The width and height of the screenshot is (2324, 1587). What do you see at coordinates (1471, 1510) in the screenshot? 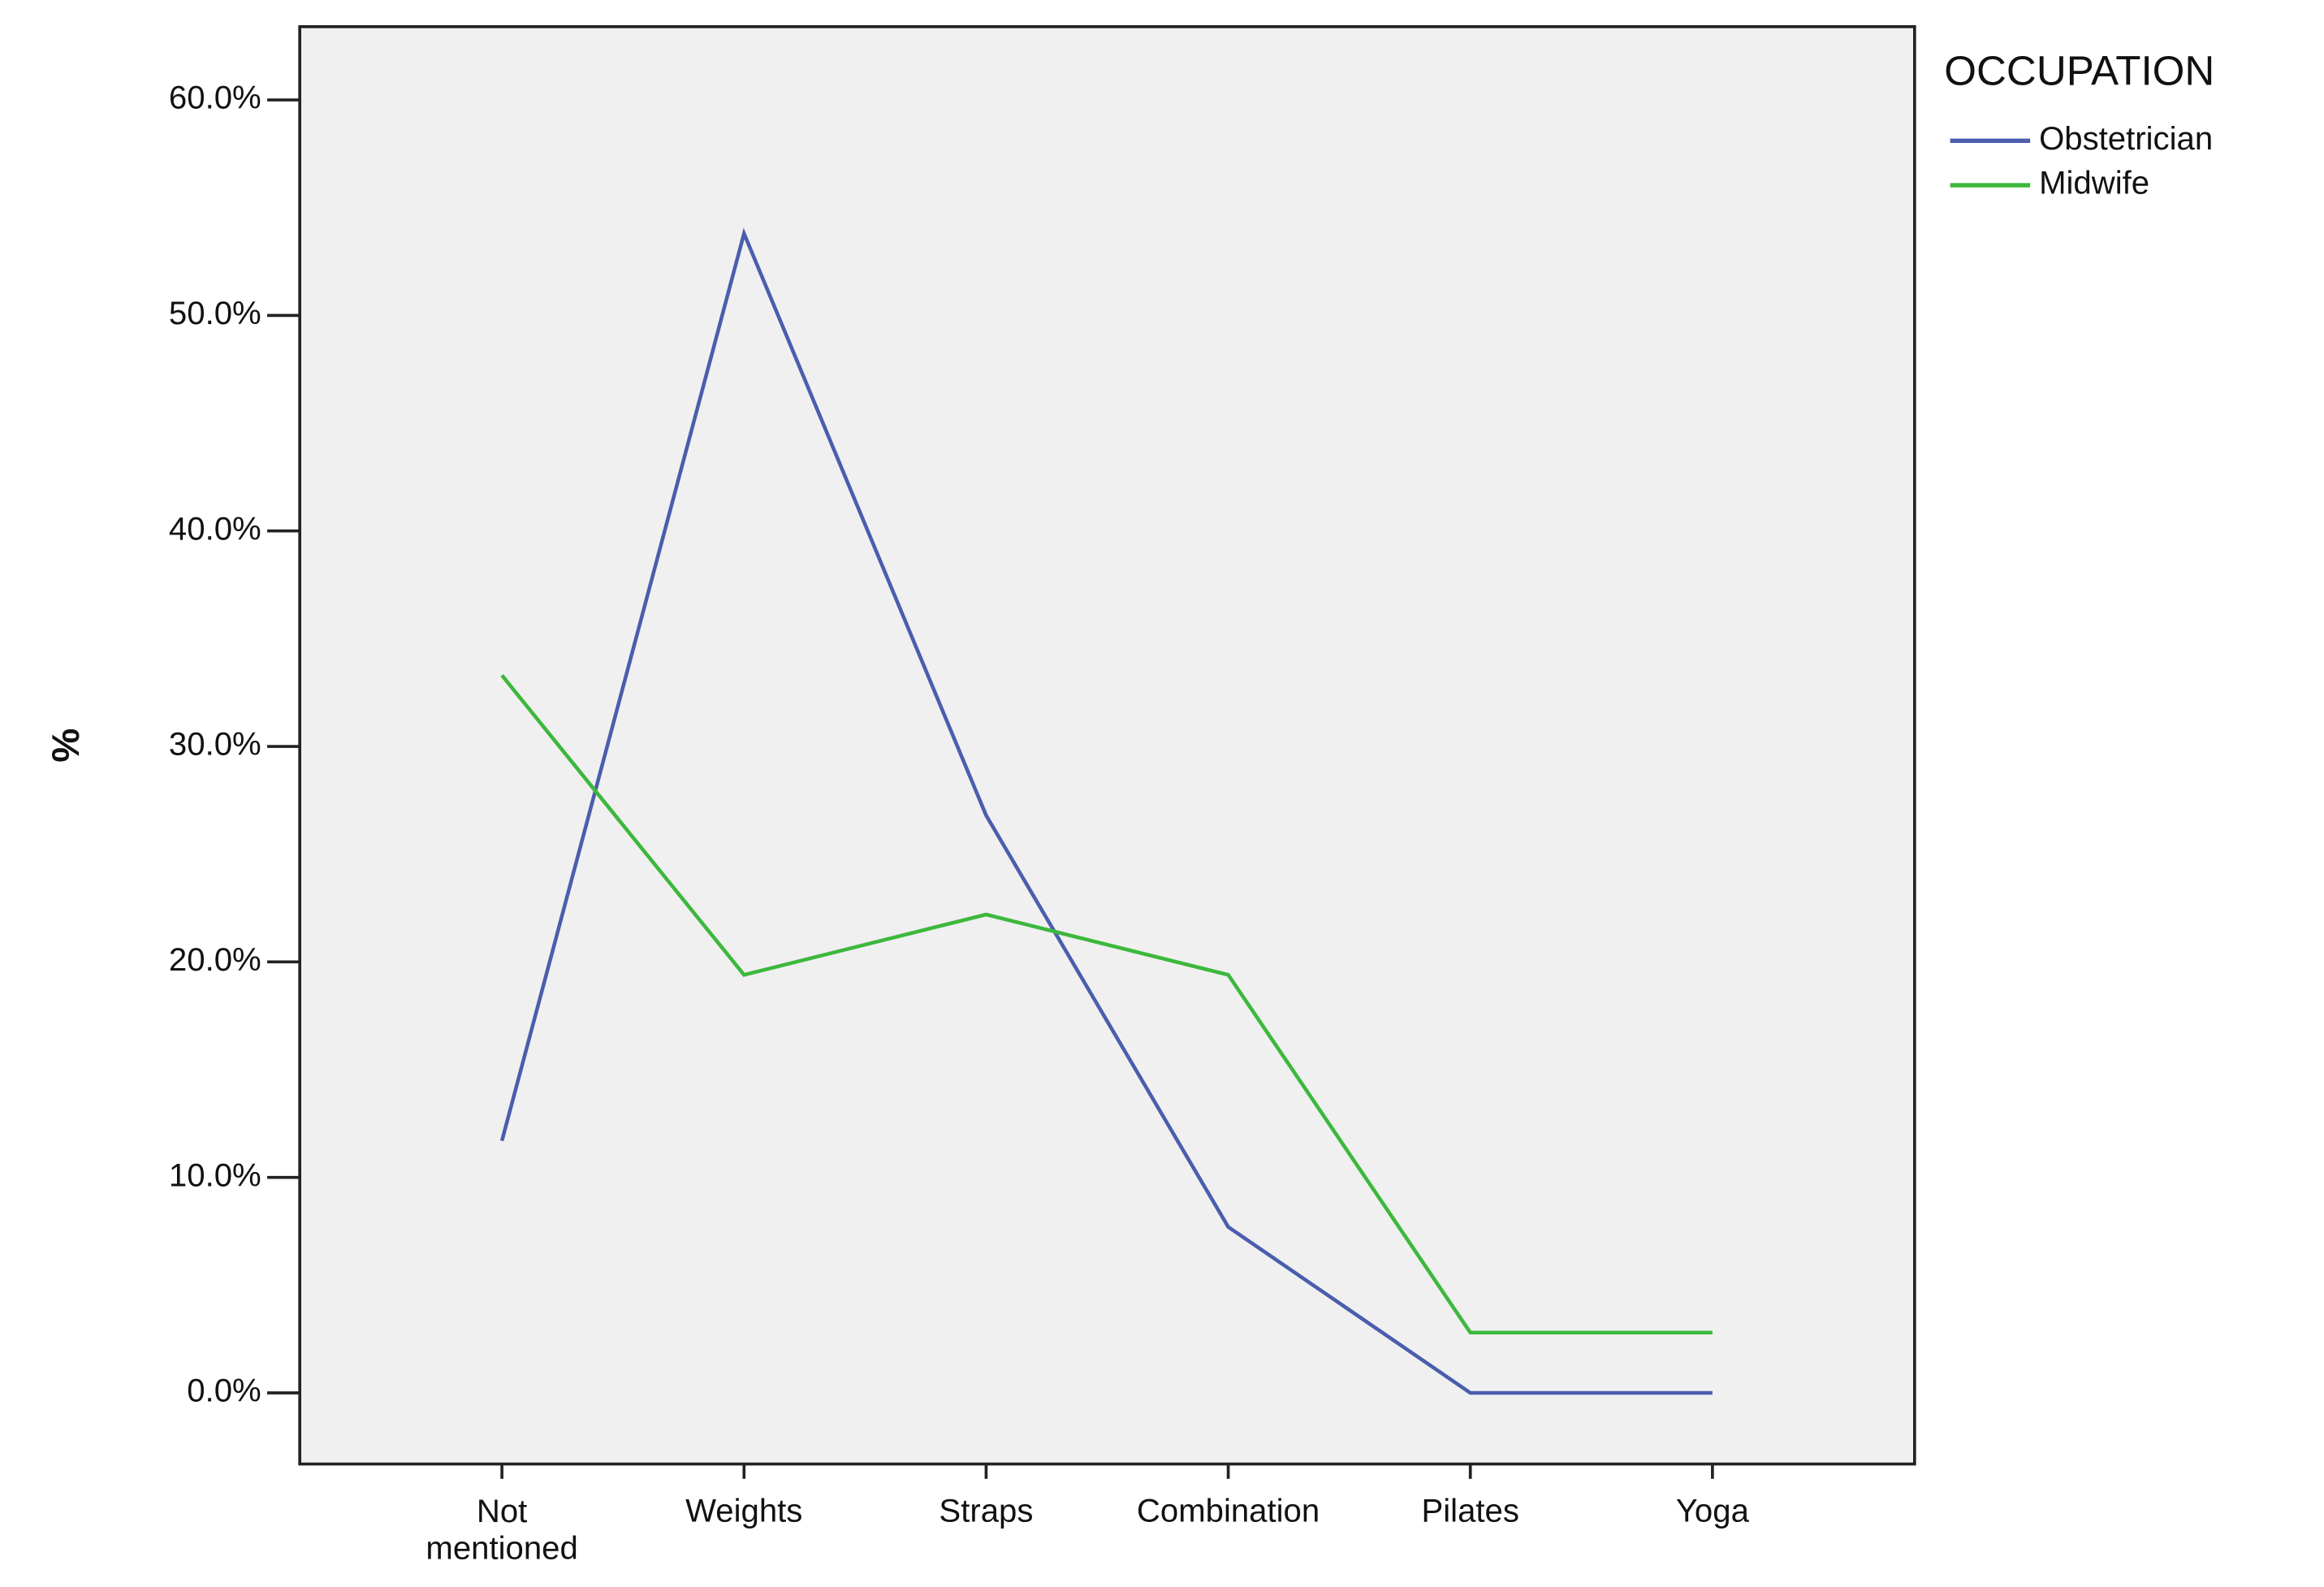
I see `x-tick-label: Pilates` at bounding box center [1471, 1510].